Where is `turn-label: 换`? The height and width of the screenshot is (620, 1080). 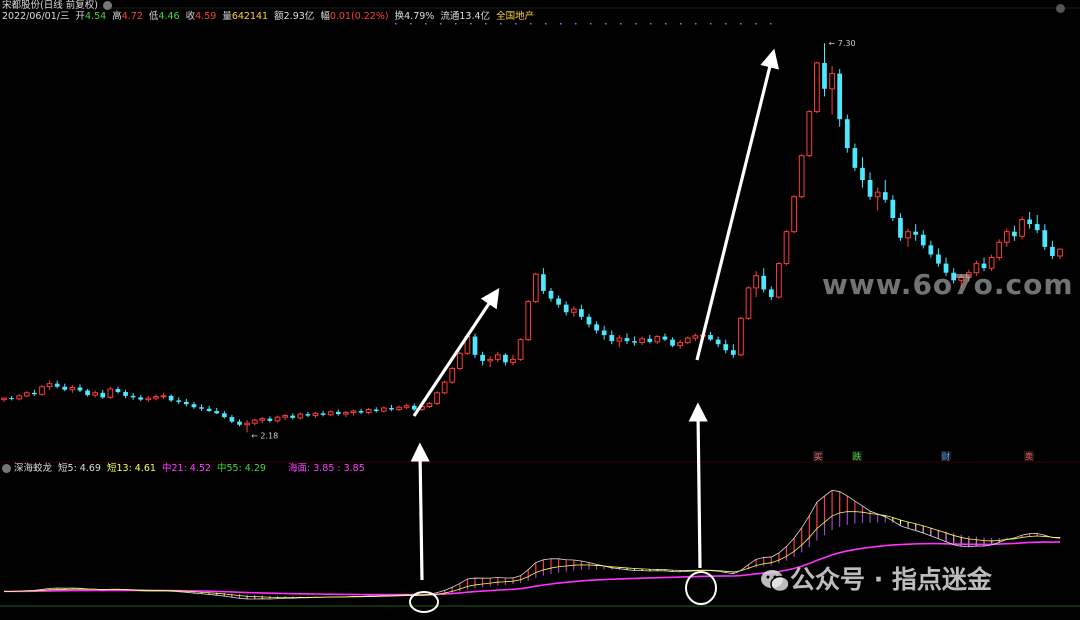
turn-label: 换 is located at coordinates (399, 16).